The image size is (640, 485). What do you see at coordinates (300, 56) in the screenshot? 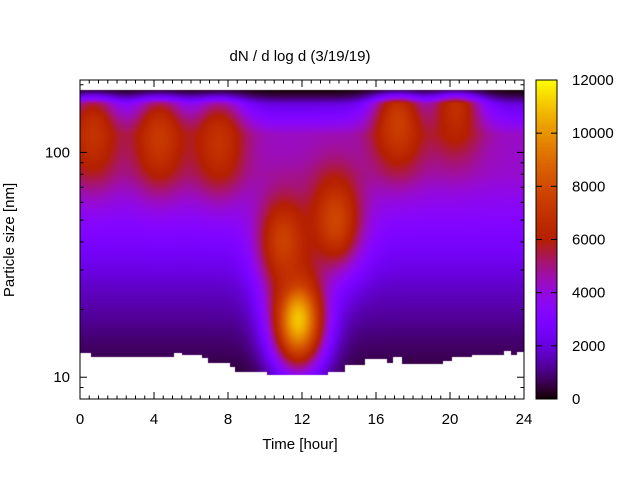
I see `chart-title: dN / d log d (3/19/19)` at bounding box center [300, 56].